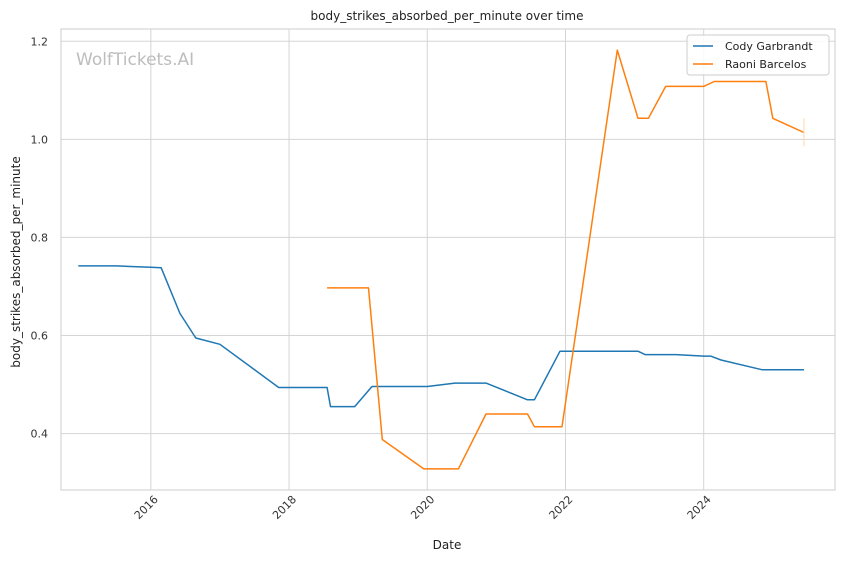 The image size is (844, 561). Describe the element at coordinates (40, 434) in the screenshot. I see `y-tick-label: 0.4` at that location.